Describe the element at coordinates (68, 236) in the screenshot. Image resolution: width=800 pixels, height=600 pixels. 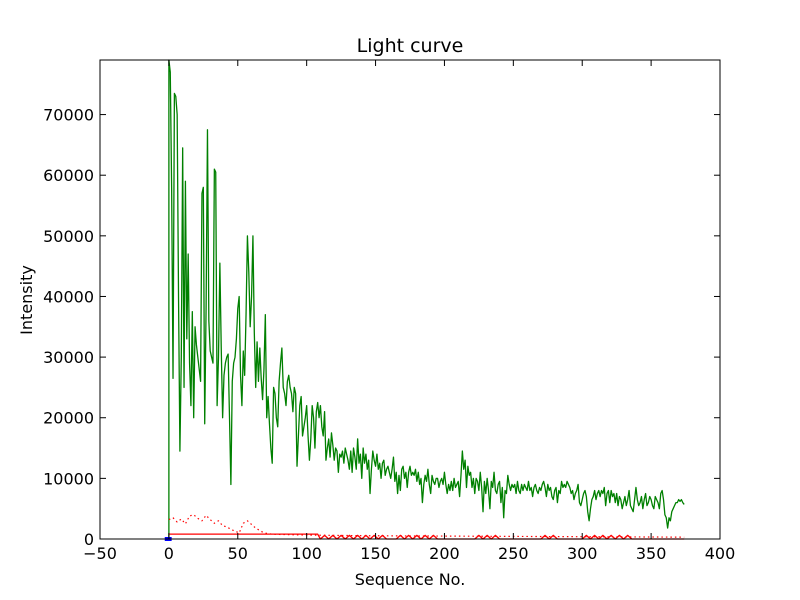
I see `y-tick-label: 50000` at that location.